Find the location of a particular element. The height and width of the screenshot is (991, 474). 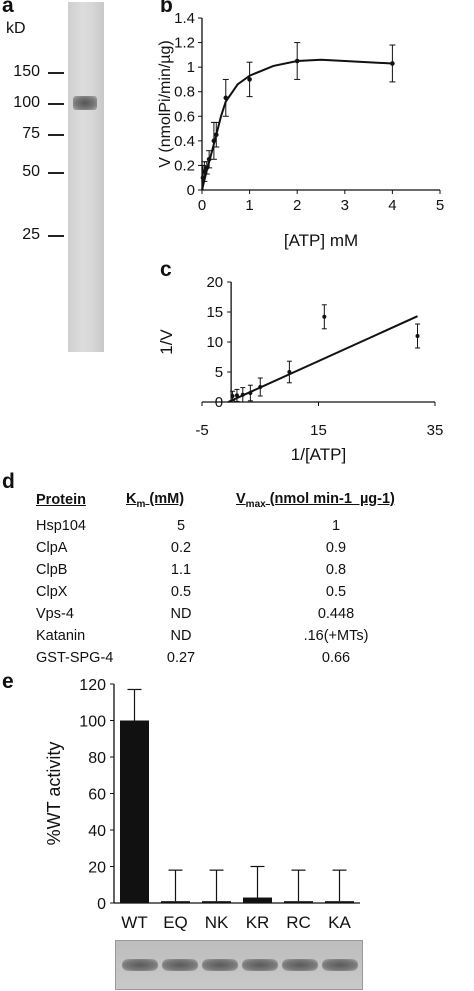

x-tick-label: 2 is located at coordinates (297, 205).